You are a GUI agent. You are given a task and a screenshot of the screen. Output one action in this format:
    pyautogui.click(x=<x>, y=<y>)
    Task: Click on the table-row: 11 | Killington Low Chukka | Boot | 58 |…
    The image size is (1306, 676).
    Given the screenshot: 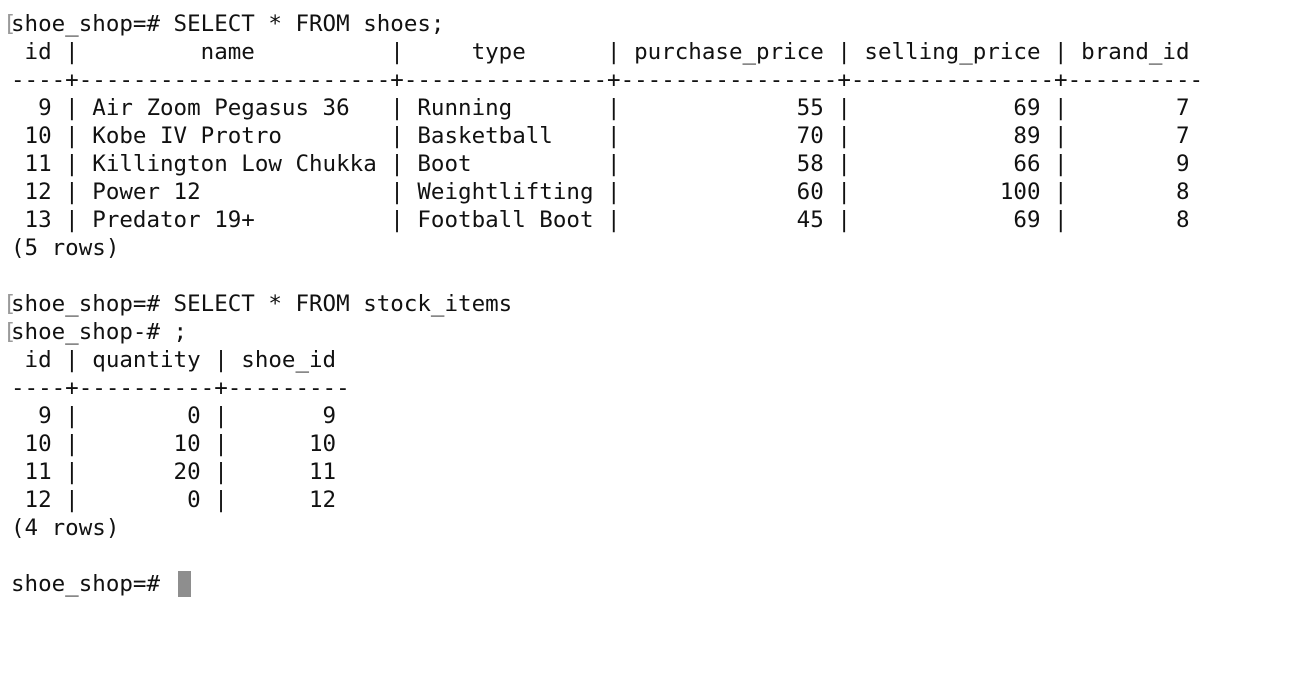 What is the action you would take?
    pyautogui.click(x=600, y=164)
    